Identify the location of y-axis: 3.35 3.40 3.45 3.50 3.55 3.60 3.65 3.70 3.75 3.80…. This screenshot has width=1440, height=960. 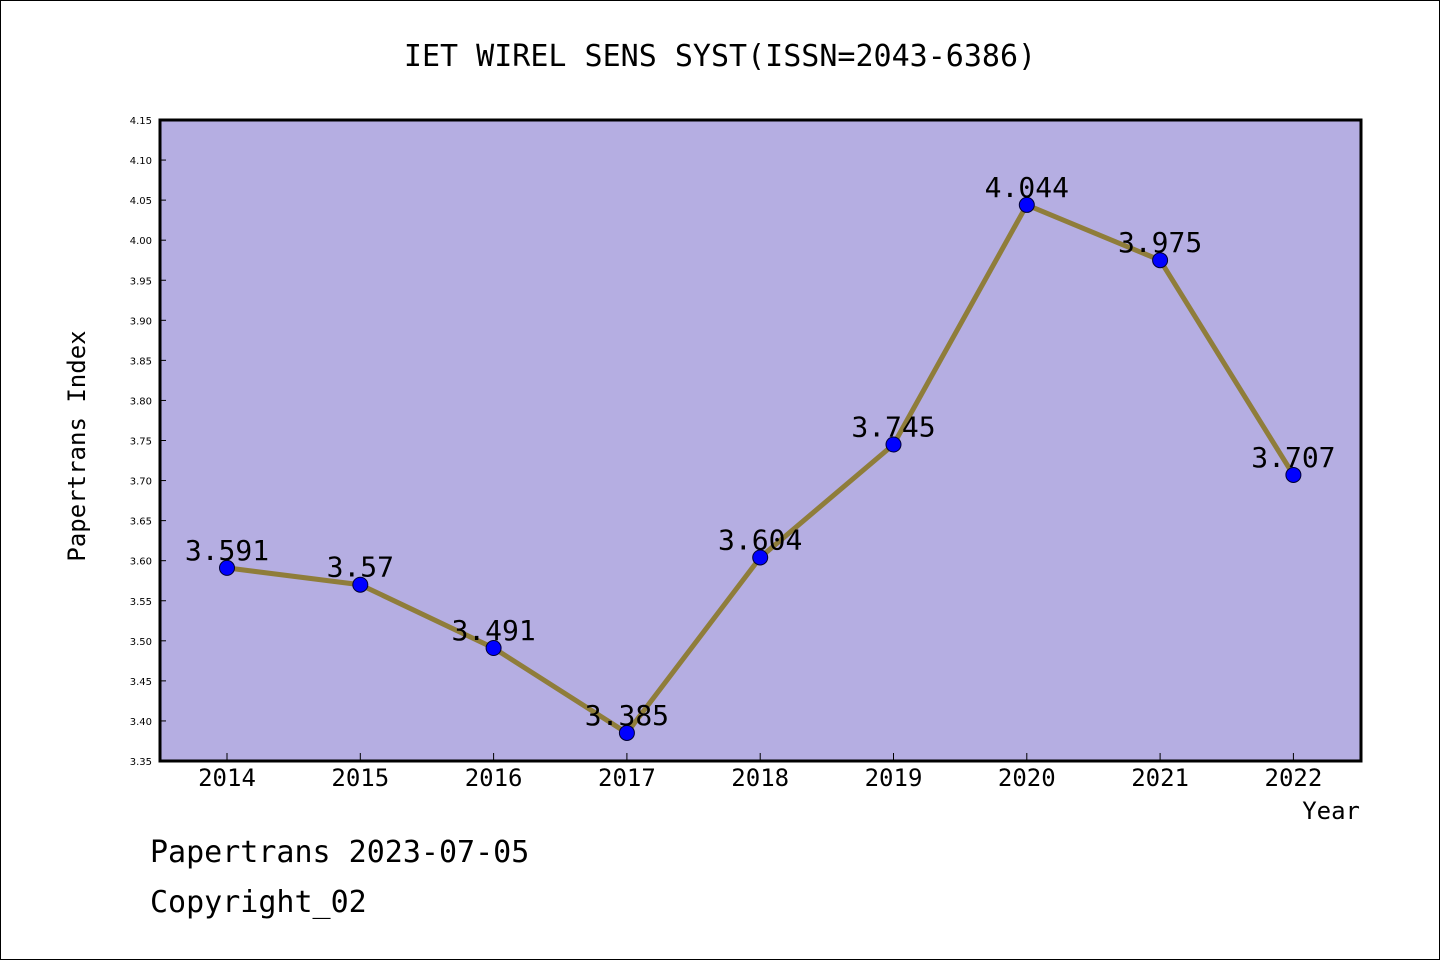
(148, 442).